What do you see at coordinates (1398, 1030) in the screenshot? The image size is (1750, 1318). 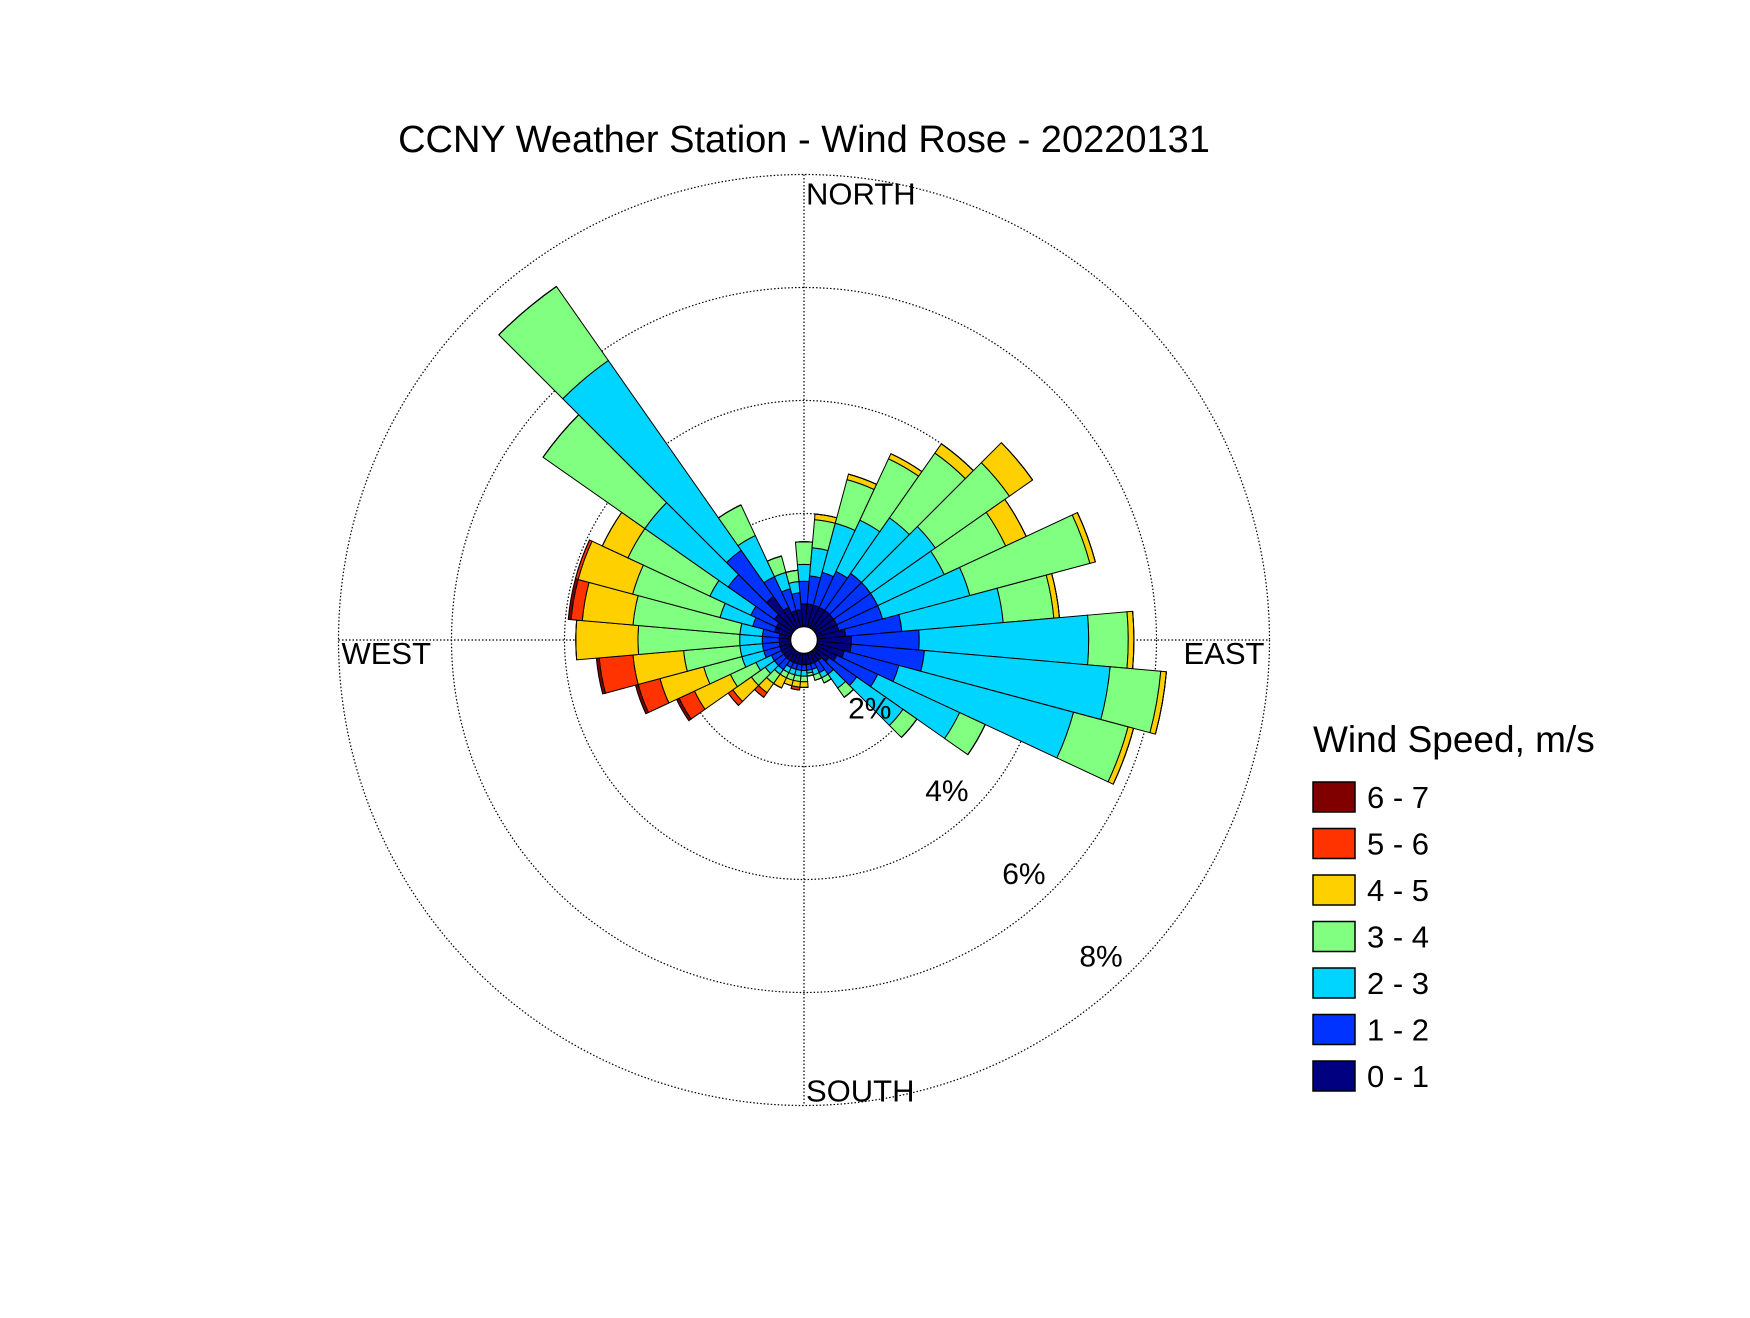 I see `legend-label: 1 - 2` at bounding box center [1398, 1030].